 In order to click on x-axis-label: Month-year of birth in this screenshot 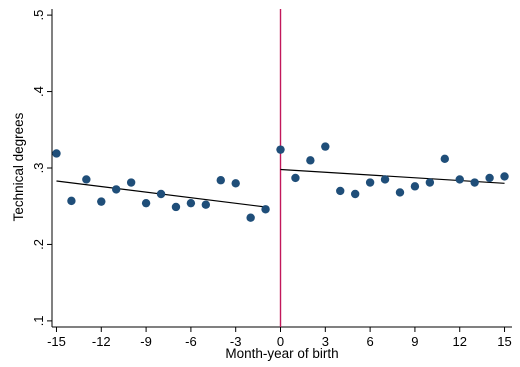, I will do `click(281, 353)`.